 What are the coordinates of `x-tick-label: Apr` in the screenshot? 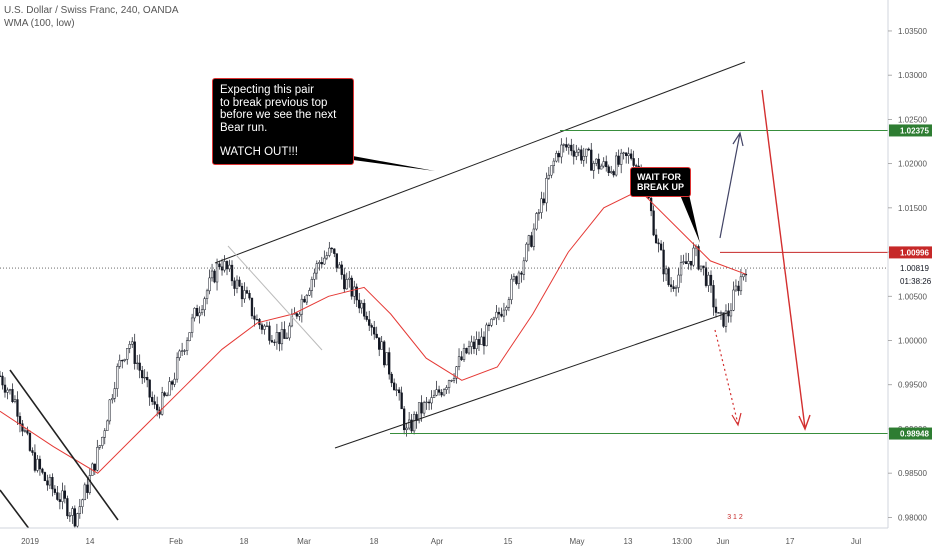 It's located at (437, 541).